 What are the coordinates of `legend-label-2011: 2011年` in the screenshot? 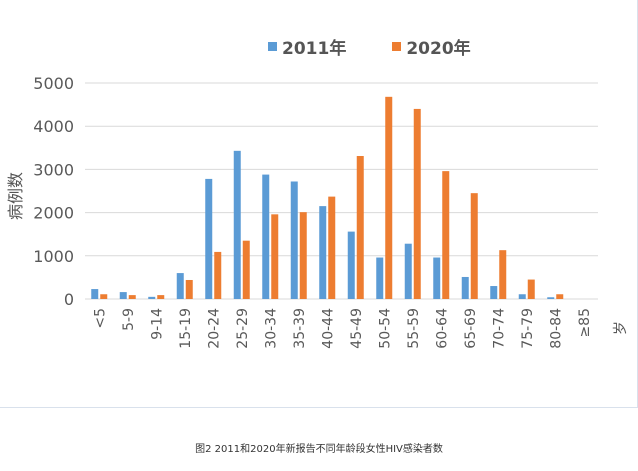 It's located at (314, 49).